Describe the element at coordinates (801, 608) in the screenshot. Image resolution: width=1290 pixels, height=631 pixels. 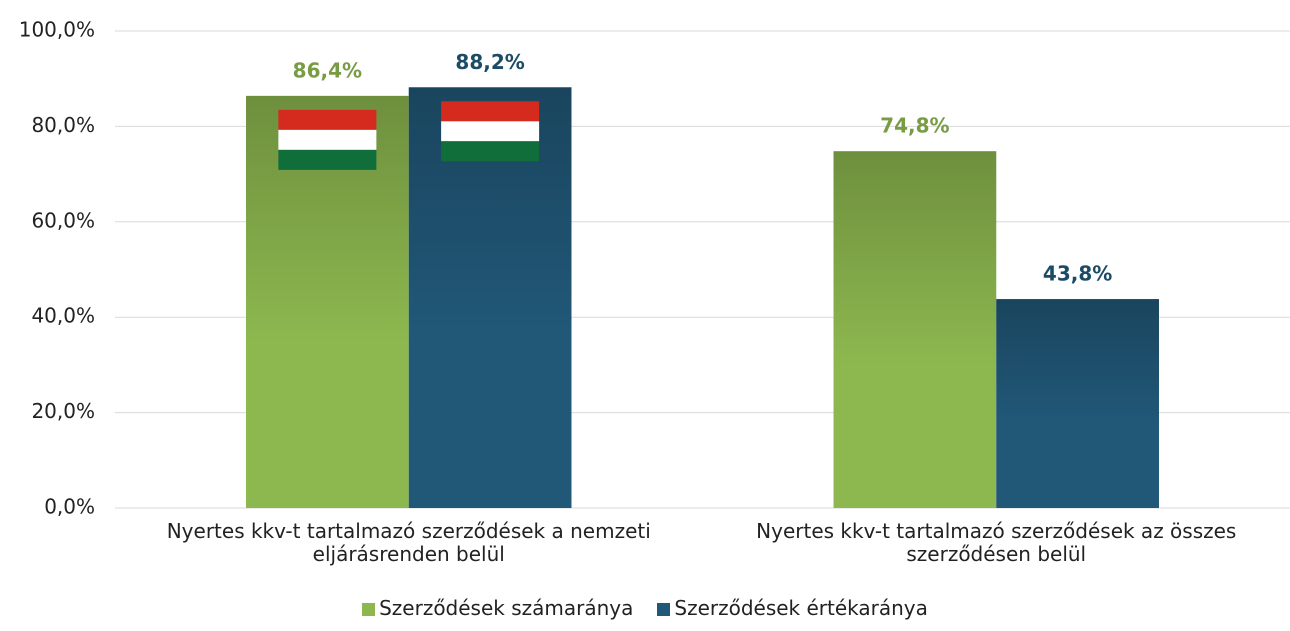
I see `legend-label: Szerződések értékaránya` at that location.